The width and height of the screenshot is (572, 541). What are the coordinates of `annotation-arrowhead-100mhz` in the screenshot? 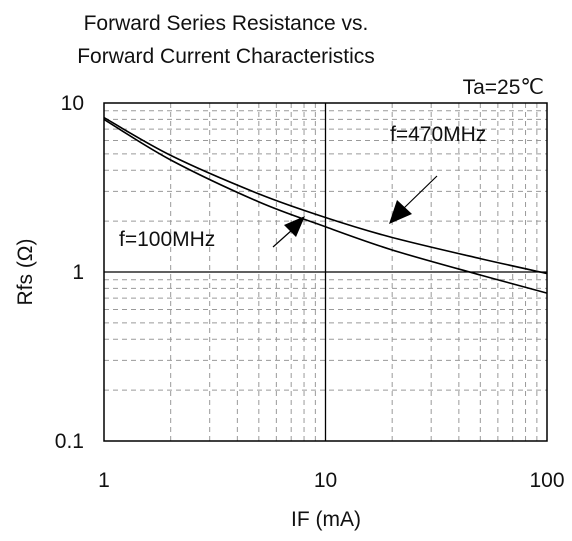 It's located at (294, 226).